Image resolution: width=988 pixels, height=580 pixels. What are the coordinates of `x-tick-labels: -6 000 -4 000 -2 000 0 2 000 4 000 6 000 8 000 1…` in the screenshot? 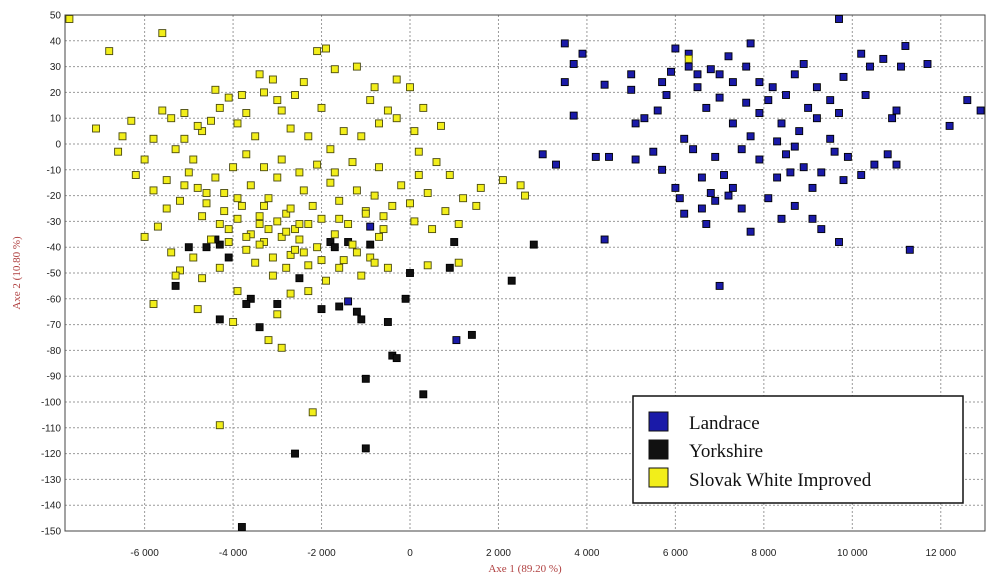 It's located at (543, 553).